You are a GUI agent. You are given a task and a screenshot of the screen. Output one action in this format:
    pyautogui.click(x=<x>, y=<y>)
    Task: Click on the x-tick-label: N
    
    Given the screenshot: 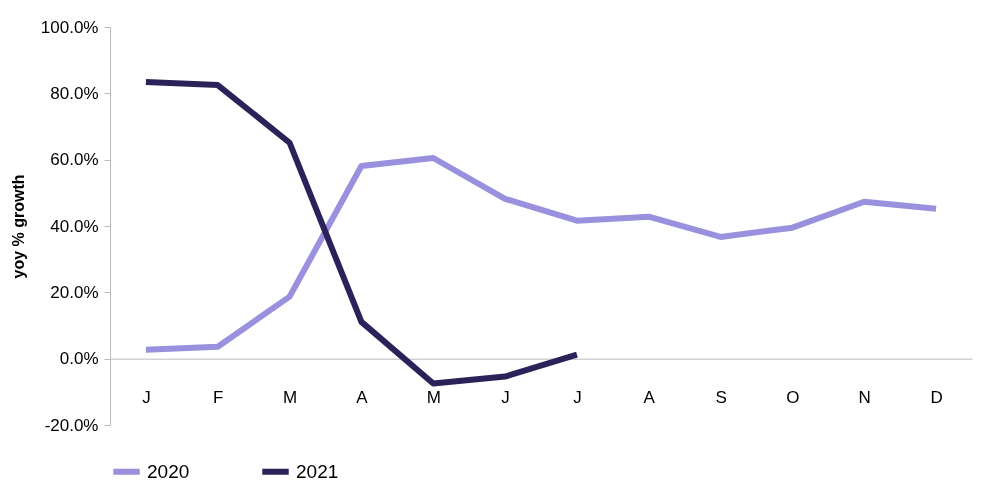 What is the action you would take?
    pyautogui.click(x=864, y=398)
    